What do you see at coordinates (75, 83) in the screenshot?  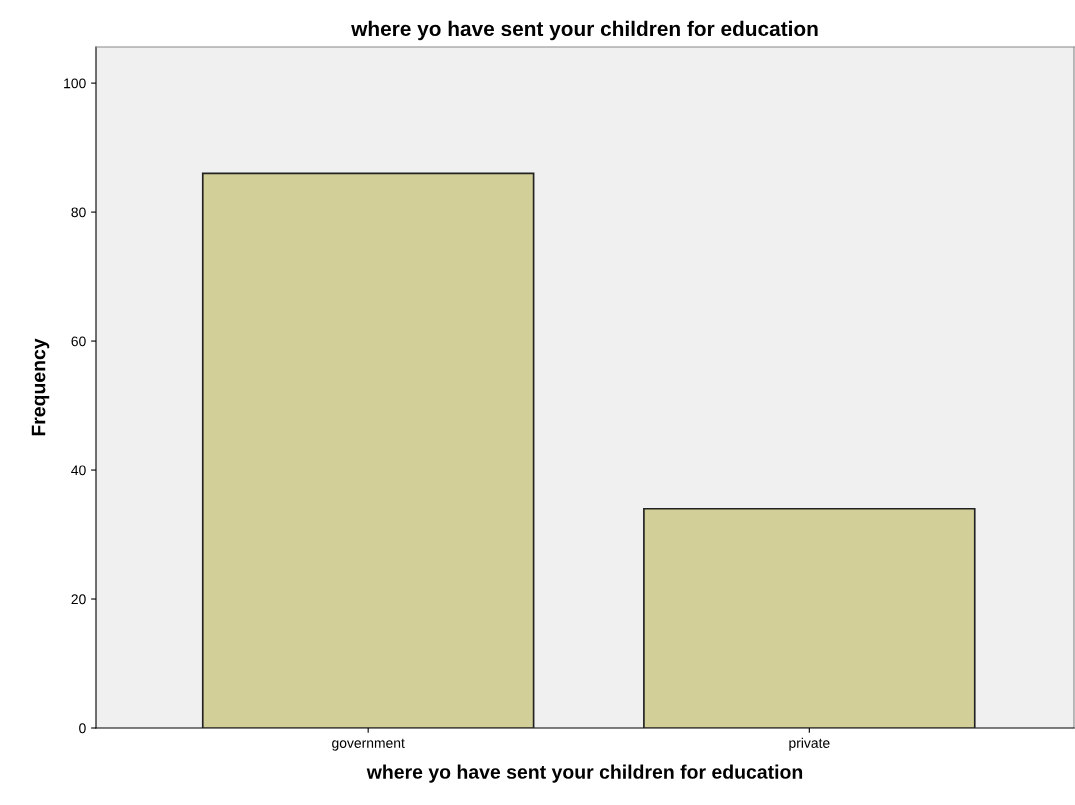 I see `y-tick-label: 100` at bounding box center [75, 83].